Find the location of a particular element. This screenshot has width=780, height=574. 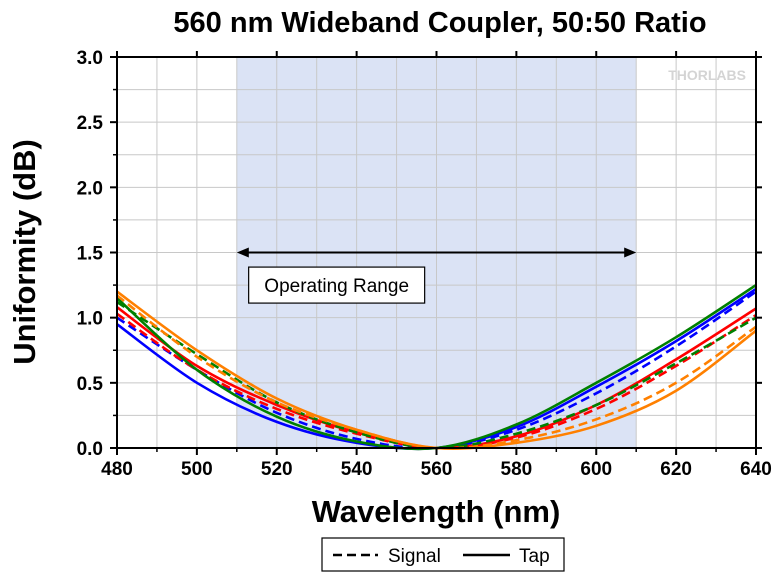

y-tick-label: 0.5 is located at coordinates (90, 384).